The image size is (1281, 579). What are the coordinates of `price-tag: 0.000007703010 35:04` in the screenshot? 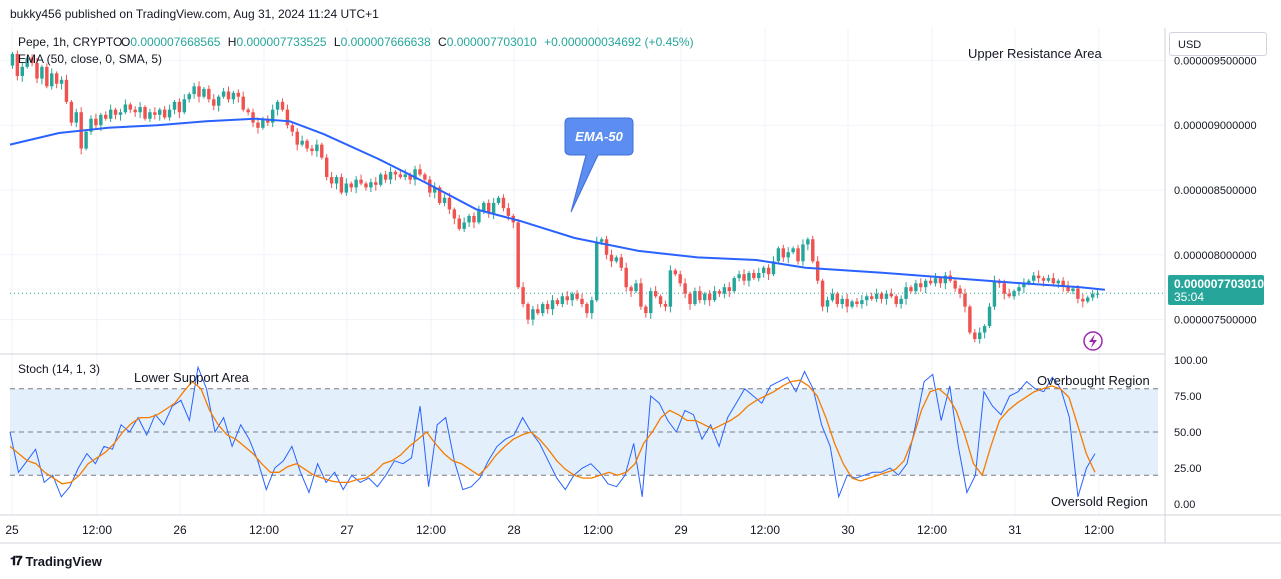 It's located at (1216, 290).